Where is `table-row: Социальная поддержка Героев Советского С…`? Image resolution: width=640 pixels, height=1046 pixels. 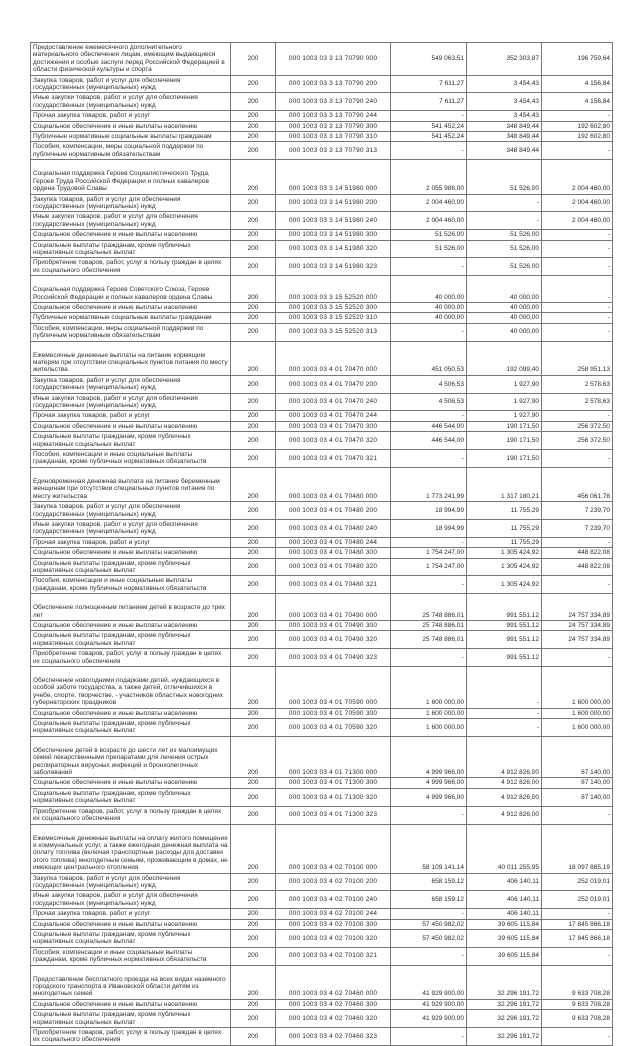
table-row: Социальная поддержка Героев Советского С… is located at coordinates (321, 289).